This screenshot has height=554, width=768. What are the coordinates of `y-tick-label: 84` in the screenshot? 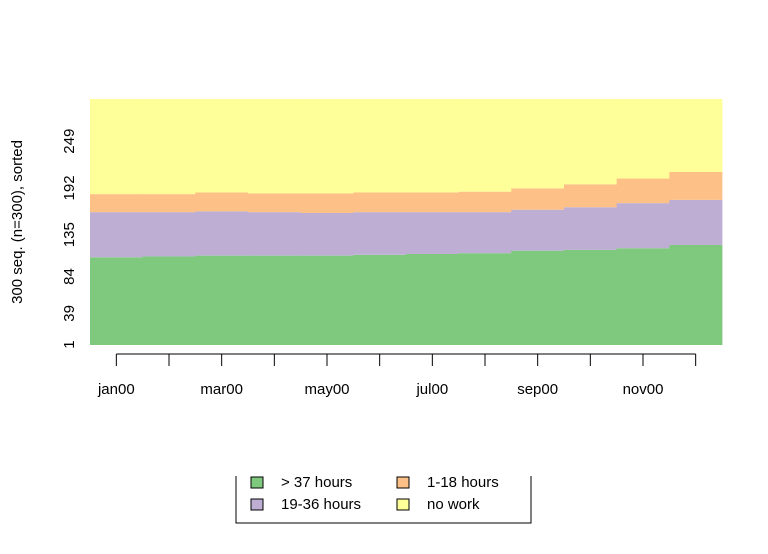 It's located at (69, 276).